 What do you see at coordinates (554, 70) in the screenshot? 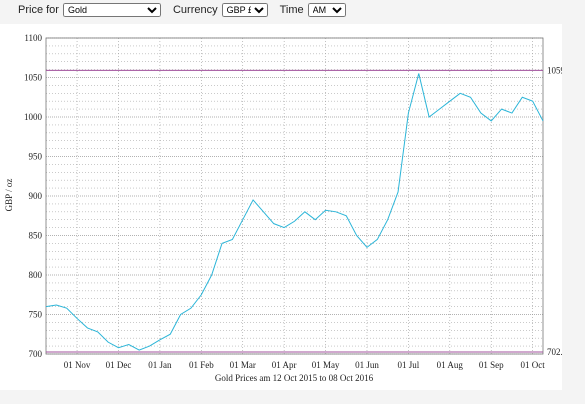
I see `max-label: 1059.01` at bounding box center [554, 70].